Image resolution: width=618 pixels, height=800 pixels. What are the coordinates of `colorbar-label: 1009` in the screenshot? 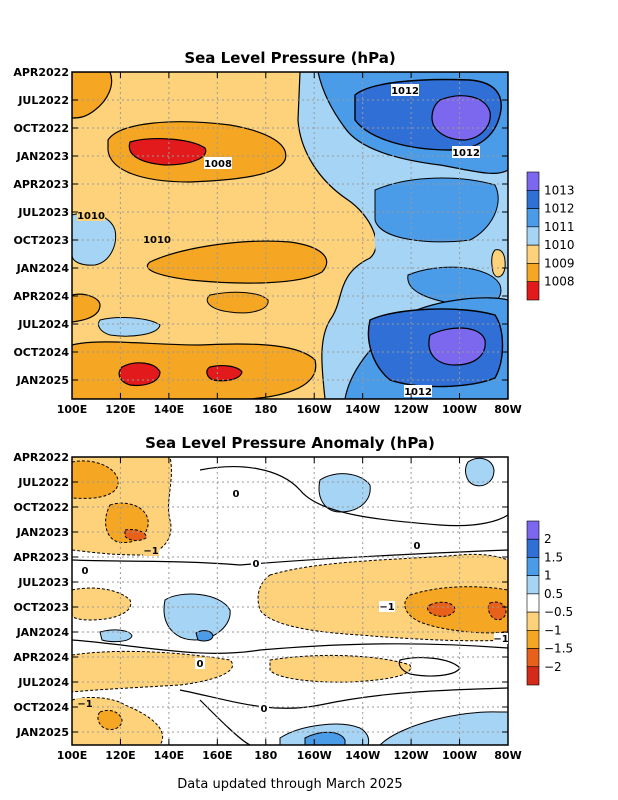 It's located at (559, 263).